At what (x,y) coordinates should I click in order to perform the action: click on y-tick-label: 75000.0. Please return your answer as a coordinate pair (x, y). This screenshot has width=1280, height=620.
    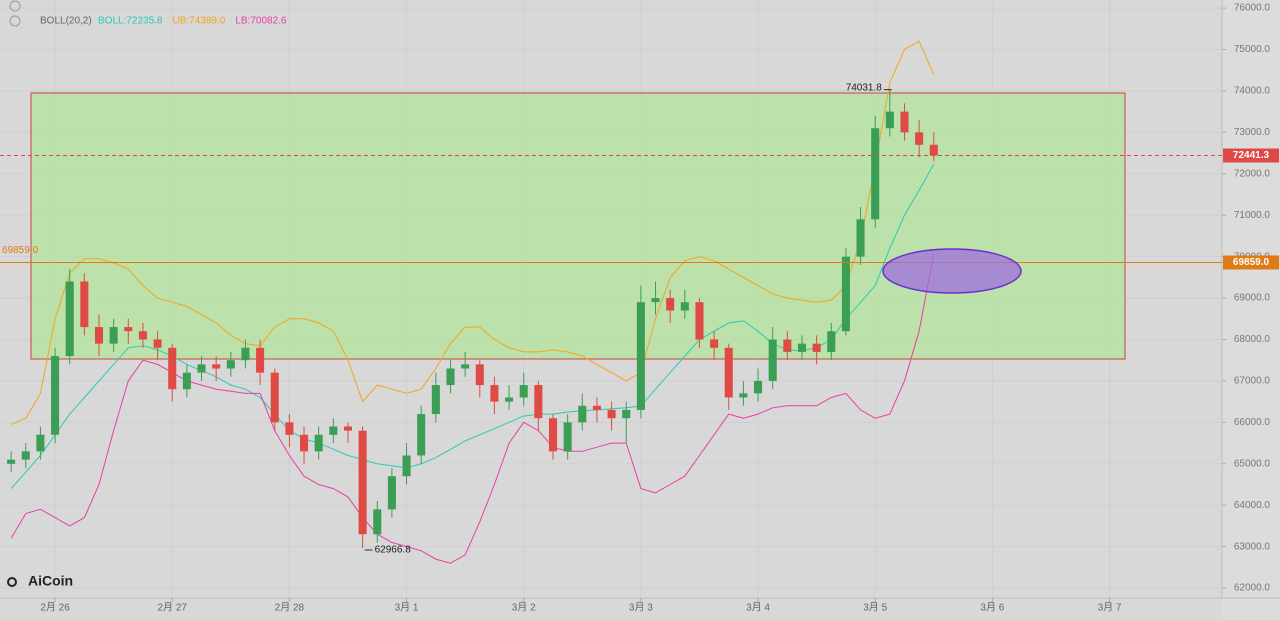
    Looking at the image, I should click on (1252, 49).